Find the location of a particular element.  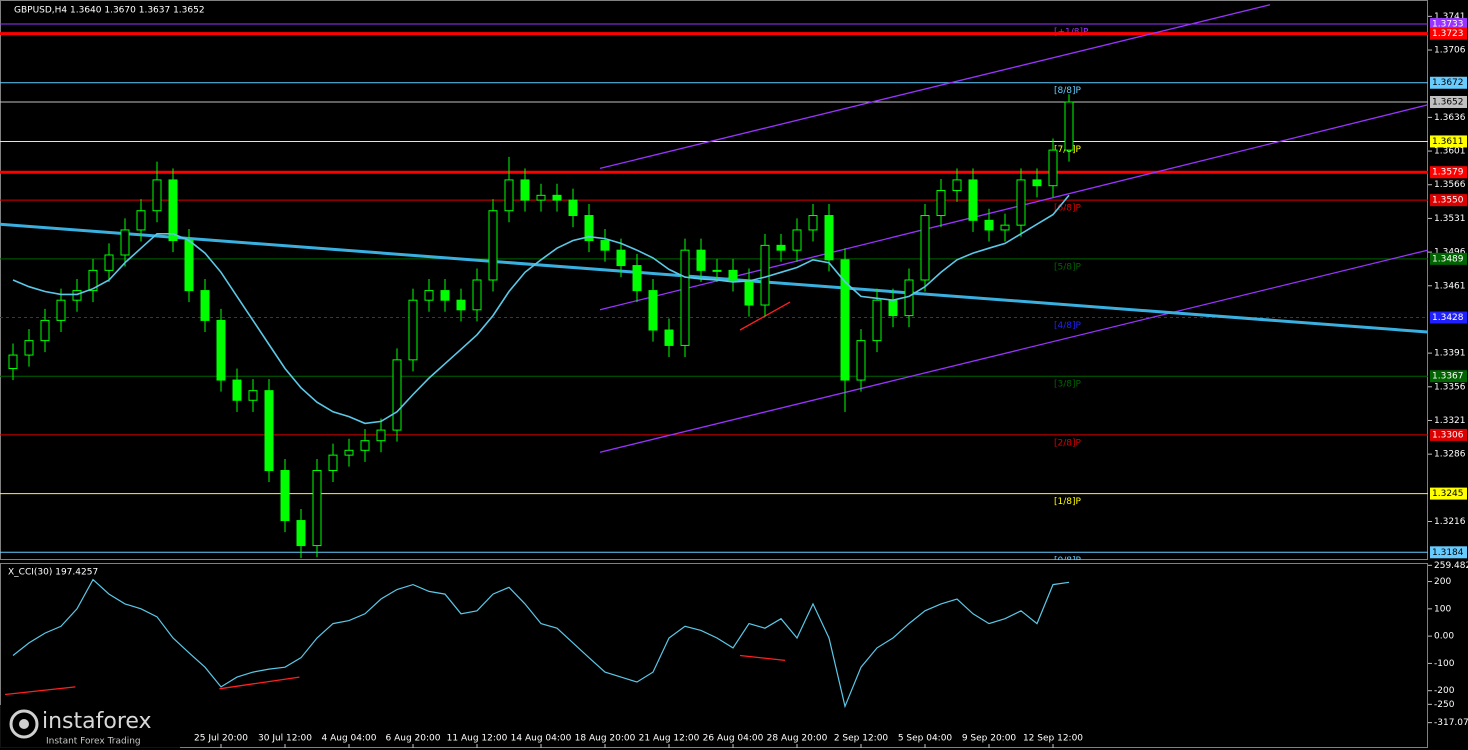

level-label: 1.3306 is located at coordinates (1448, 435).